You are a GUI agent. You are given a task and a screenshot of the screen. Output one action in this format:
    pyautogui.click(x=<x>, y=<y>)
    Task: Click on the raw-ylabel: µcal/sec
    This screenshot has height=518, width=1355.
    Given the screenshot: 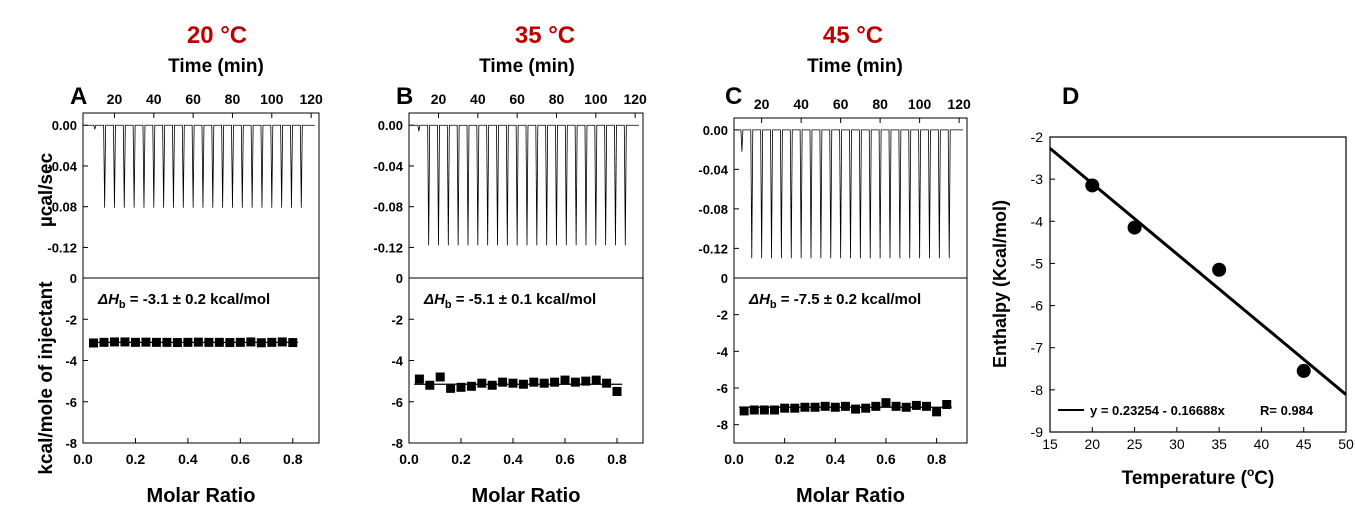 What is the action you would take?
    pyautogui.click(x=46, y=189)
    